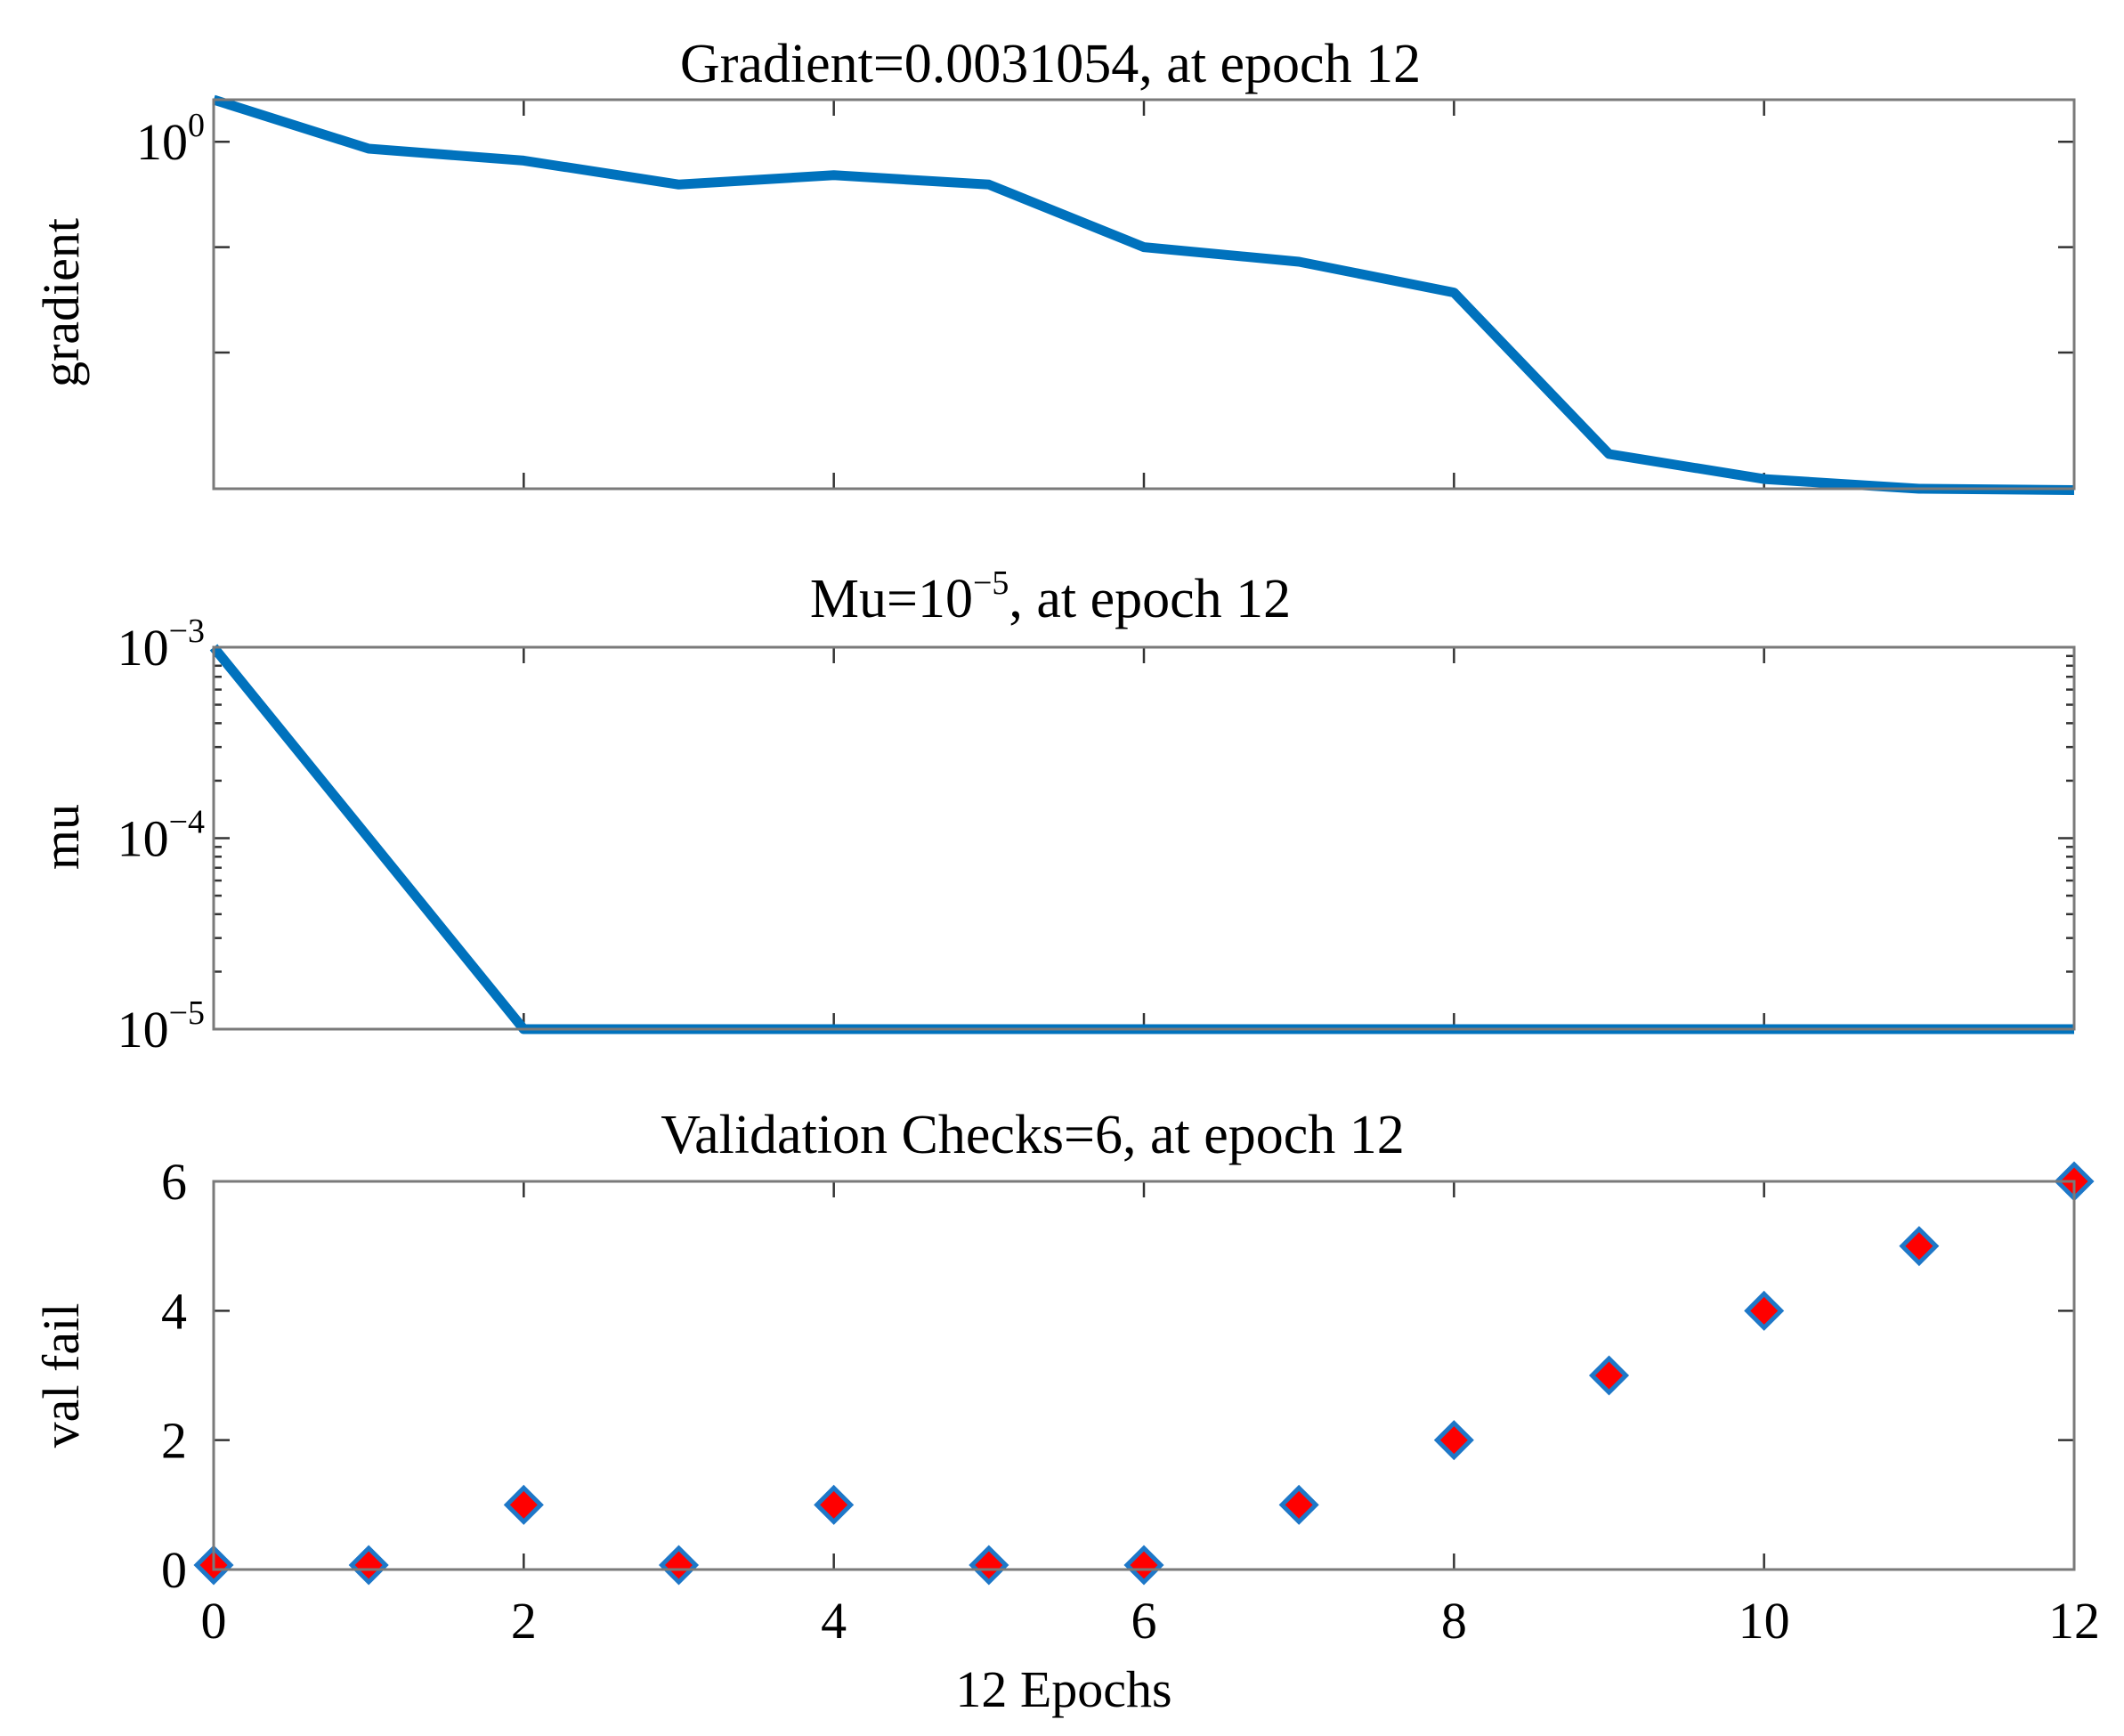 The height and width of the screenshot is (1736, 2124). I want to click on validation-y-axis-label: val fail, so click(61, 1375).